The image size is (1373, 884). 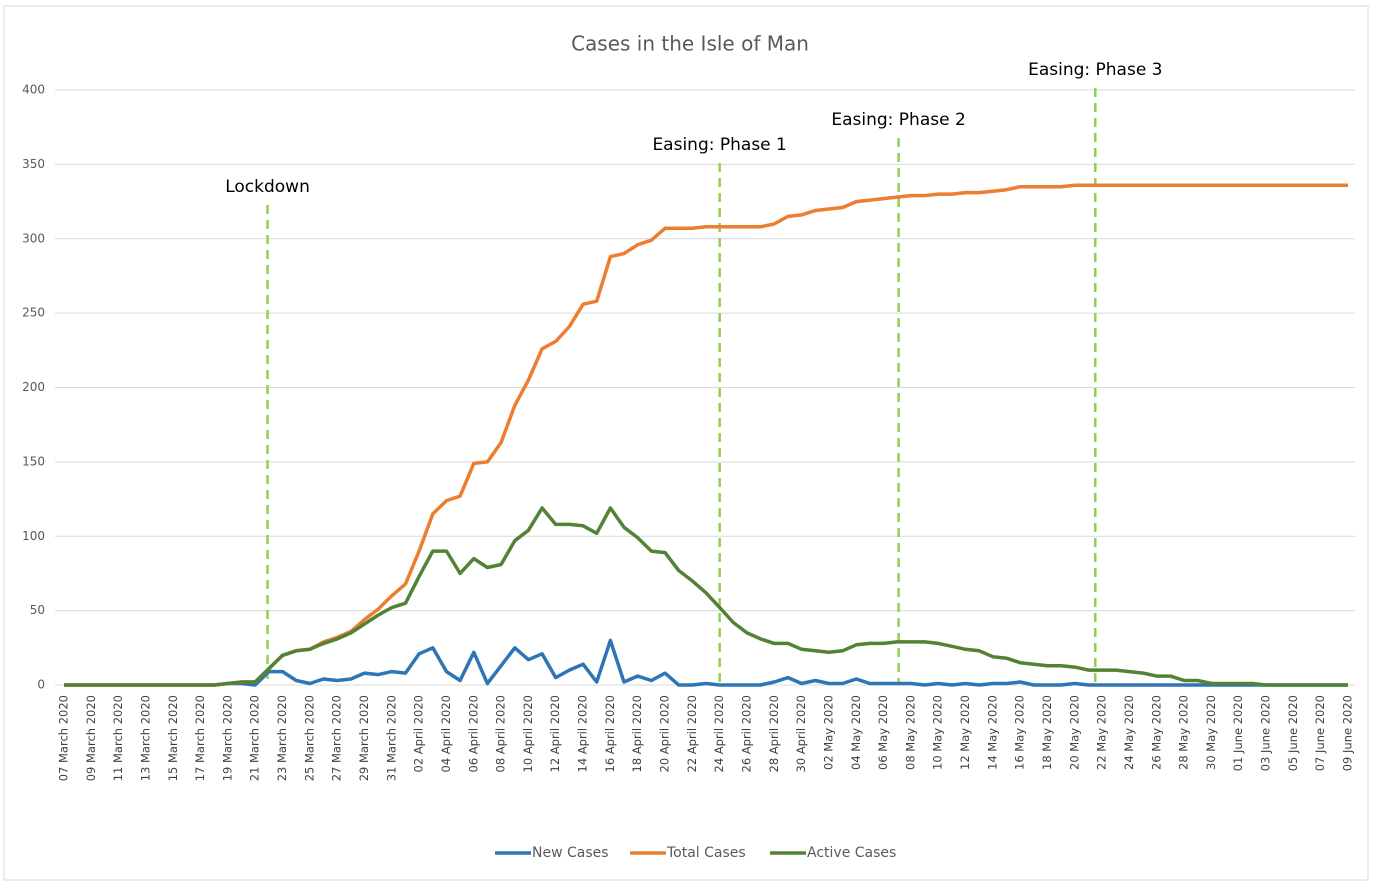 I want to click on x-tick-label: 17 March 2020, so click(x=200, y=738).